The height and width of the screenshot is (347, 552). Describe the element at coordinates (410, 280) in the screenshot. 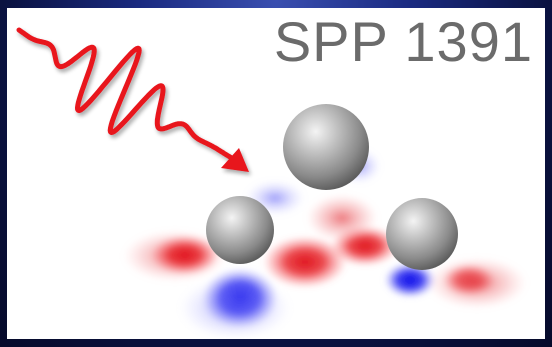

I see `lobe-blue-right` at that location.